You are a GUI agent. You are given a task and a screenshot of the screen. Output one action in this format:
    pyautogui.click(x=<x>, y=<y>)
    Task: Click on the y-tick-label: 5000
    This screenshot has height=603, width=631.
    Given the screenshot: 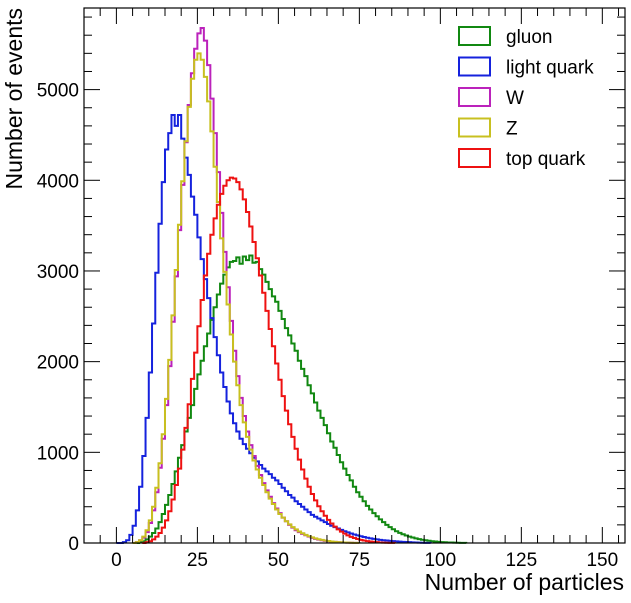 What is the action you would take?
    pyautogui.click(x=58, y=91)
    